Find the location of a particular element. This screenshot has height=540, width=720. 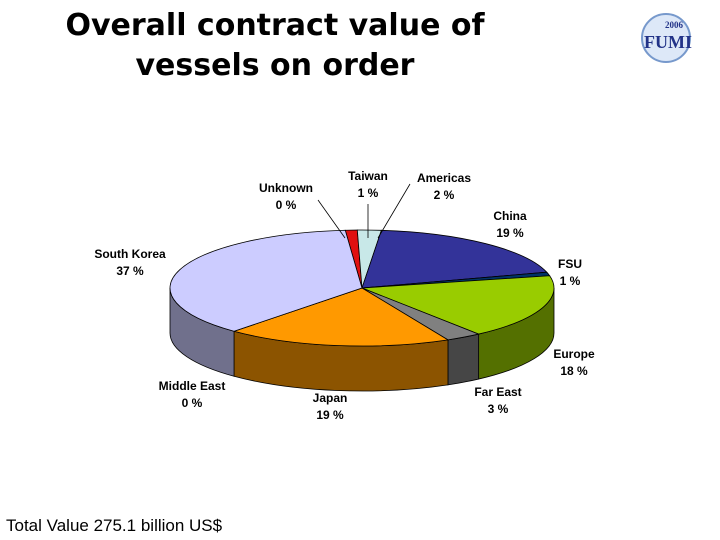

logo-ring is located at coordinates (666, 38).